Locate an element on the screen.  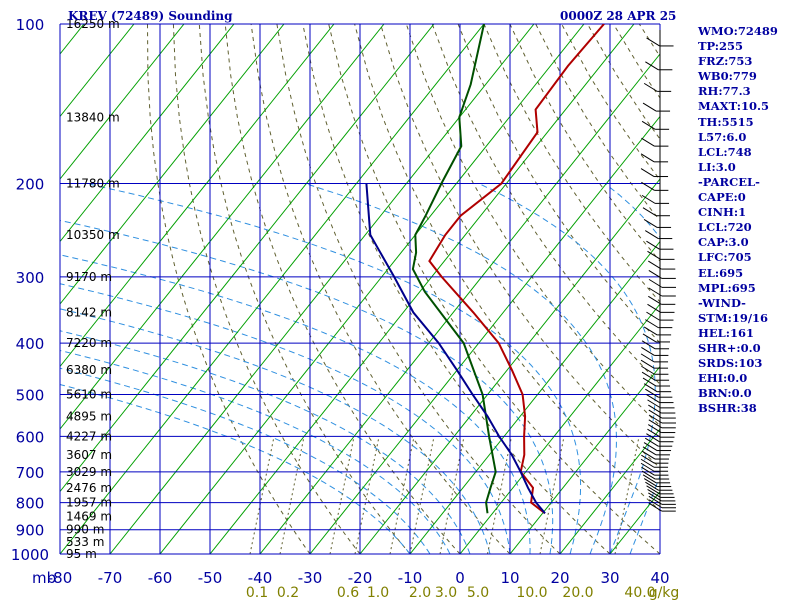
temperature-tick-label: -50 is located at coordinates (210, 578).